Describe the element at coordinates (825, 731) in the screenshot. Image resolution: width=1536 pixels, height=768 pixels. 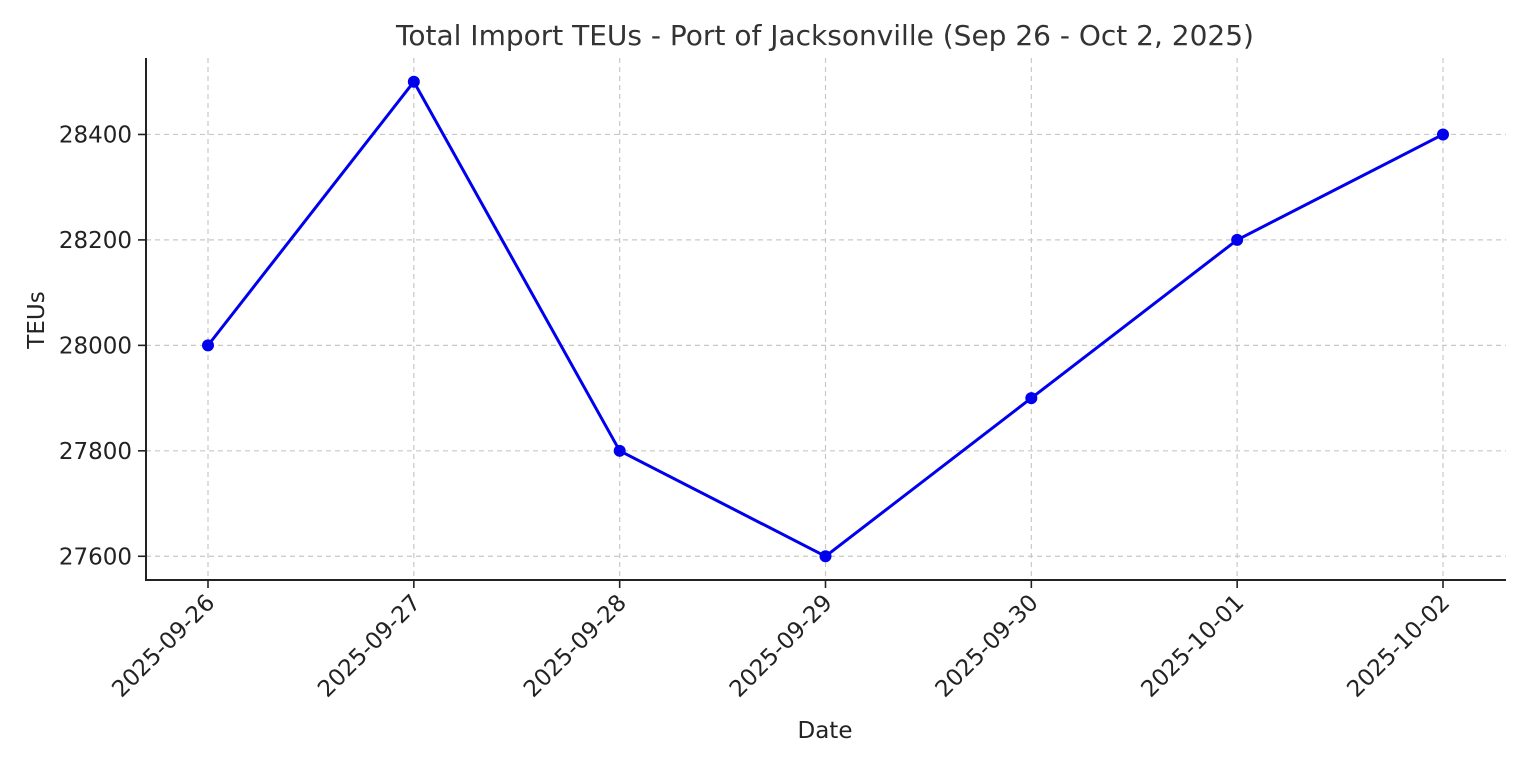
I see `x-axis-label: Date` at that location.